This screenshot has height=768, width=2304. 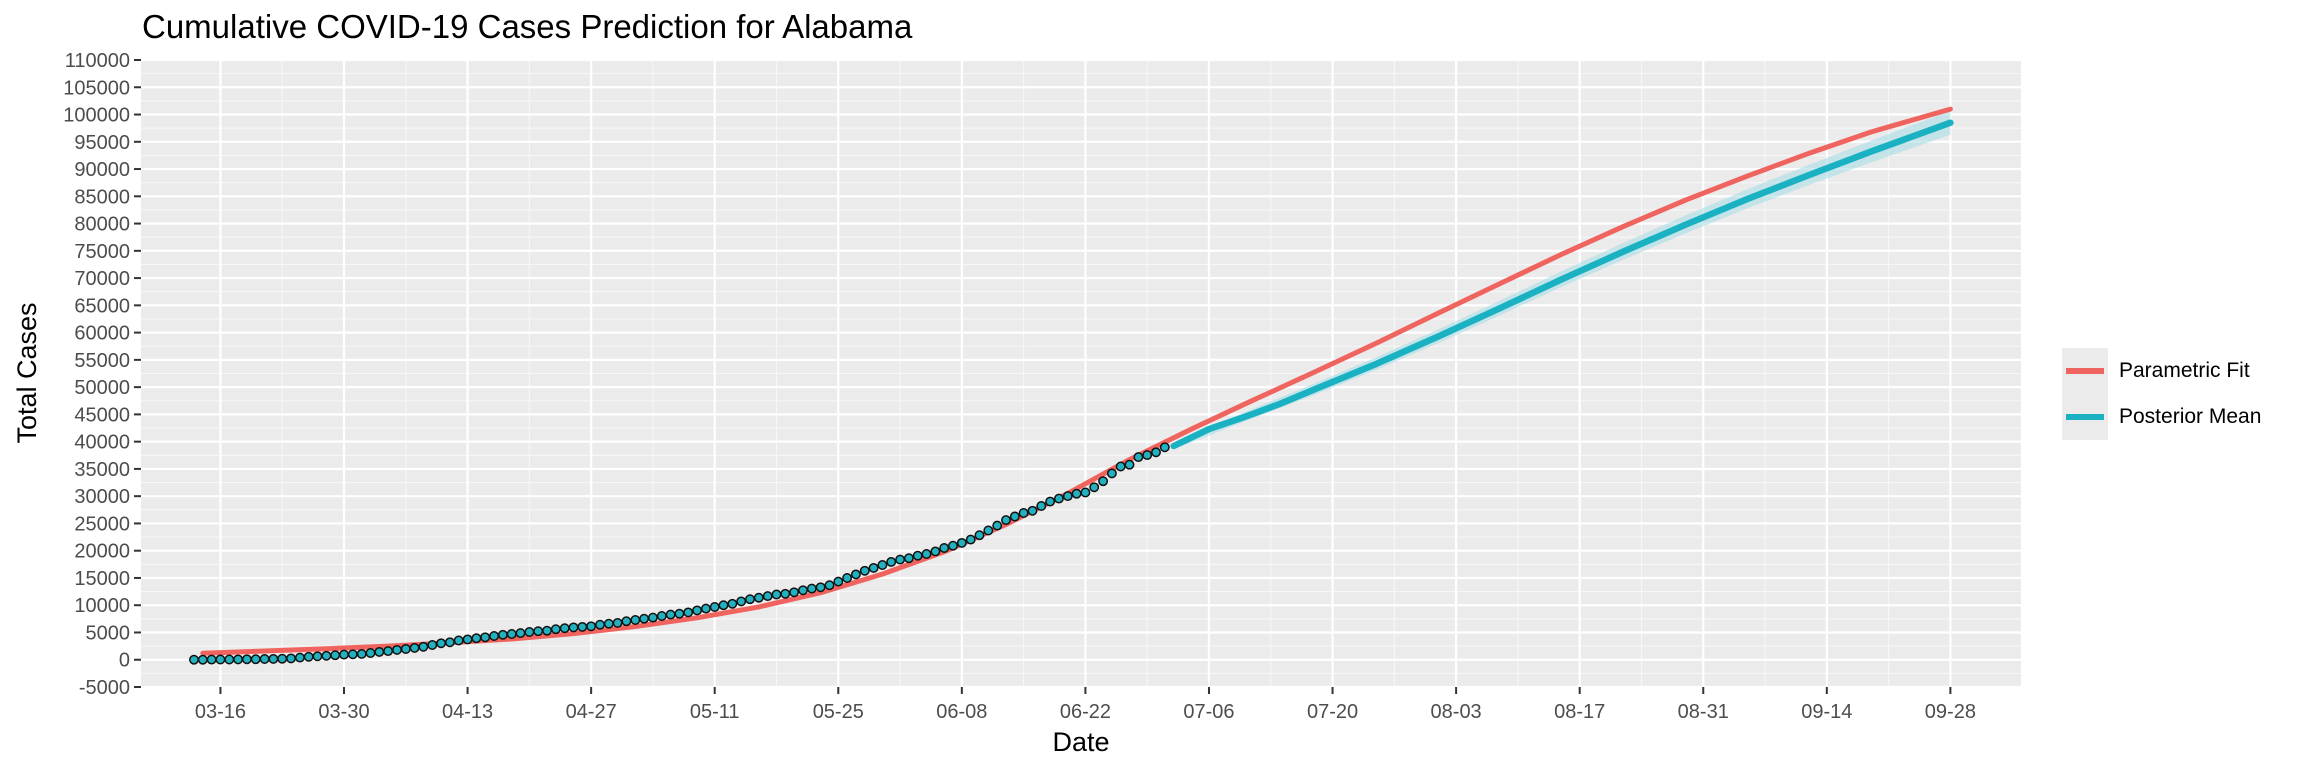 What do you see at coordinates (102, 279) in the screenshot?
I see `y-tick-label: 70000` at bounding box center [102, 279].